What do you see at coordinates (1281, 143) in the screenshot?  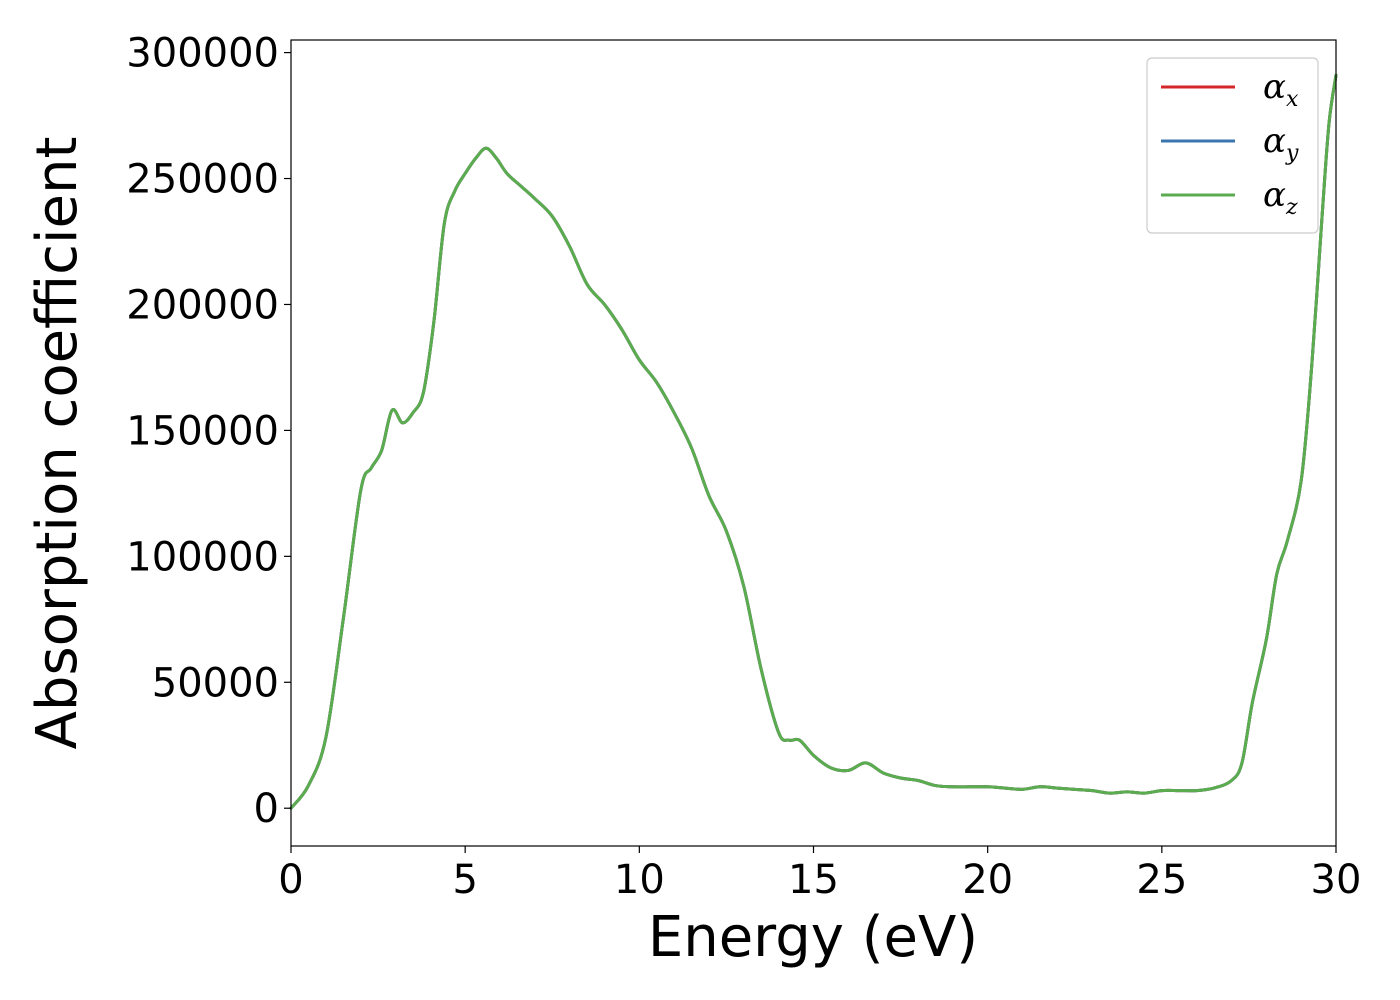 I see `legend-label-y: αy` at bounding box center [1281, 143].